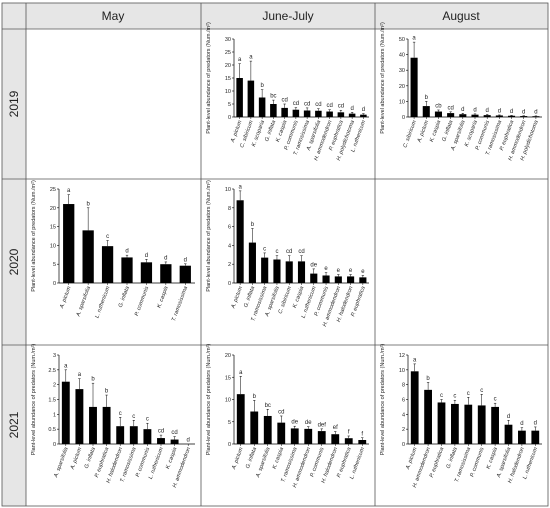 Image resolution: width=550 pixels, height=508 pixels. I want to click on row-header-2020: 2020, so click(14, 261).